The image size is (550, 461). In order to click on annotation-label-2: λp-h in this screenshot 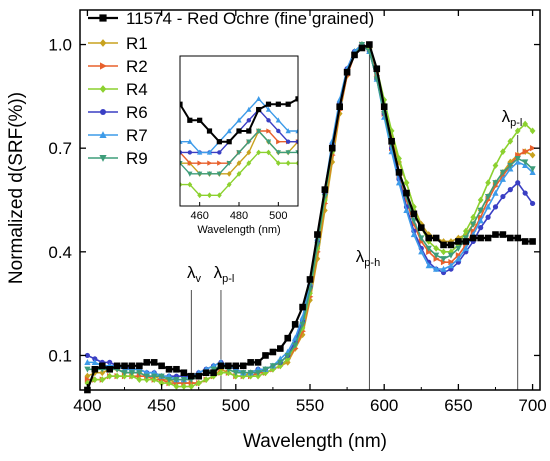, I will do `click(368, 258)`.